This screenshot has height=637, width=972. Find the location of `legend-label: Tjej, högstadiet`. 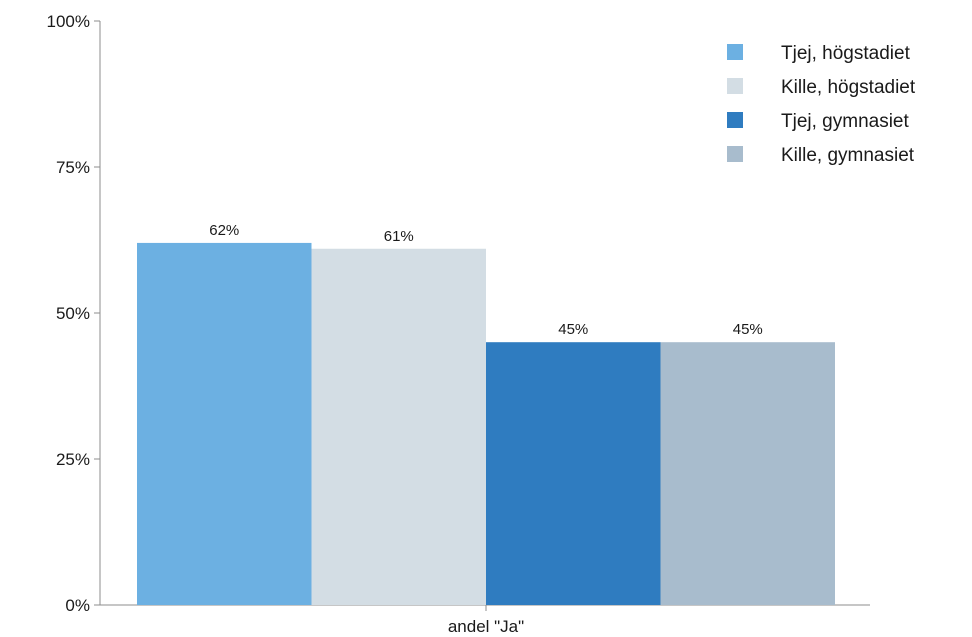

legend-label: Tjej, högstadiet is located at coordinates (846, 53).